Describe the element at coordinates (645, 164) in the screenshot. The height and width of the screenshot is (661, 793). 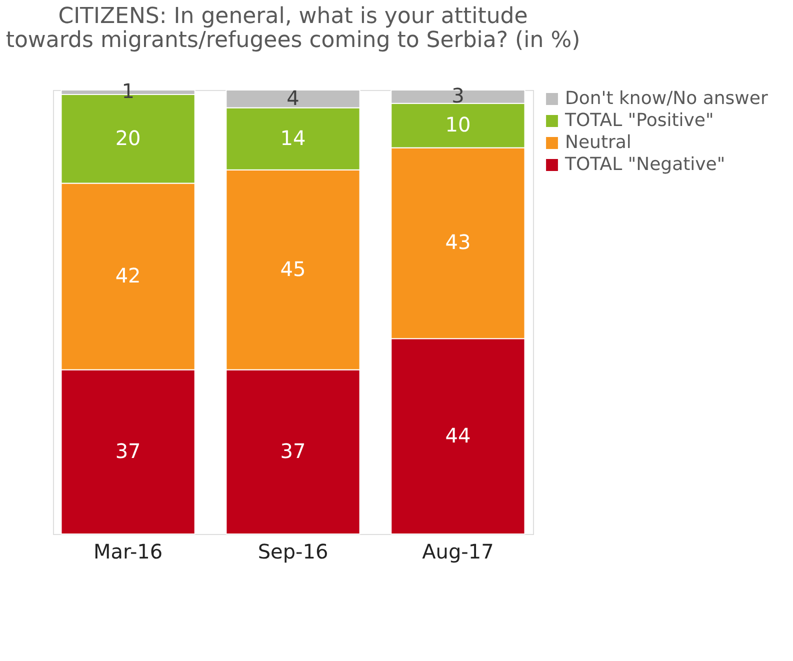
I see `legend-label: TOTAL "Negative"` at that location.